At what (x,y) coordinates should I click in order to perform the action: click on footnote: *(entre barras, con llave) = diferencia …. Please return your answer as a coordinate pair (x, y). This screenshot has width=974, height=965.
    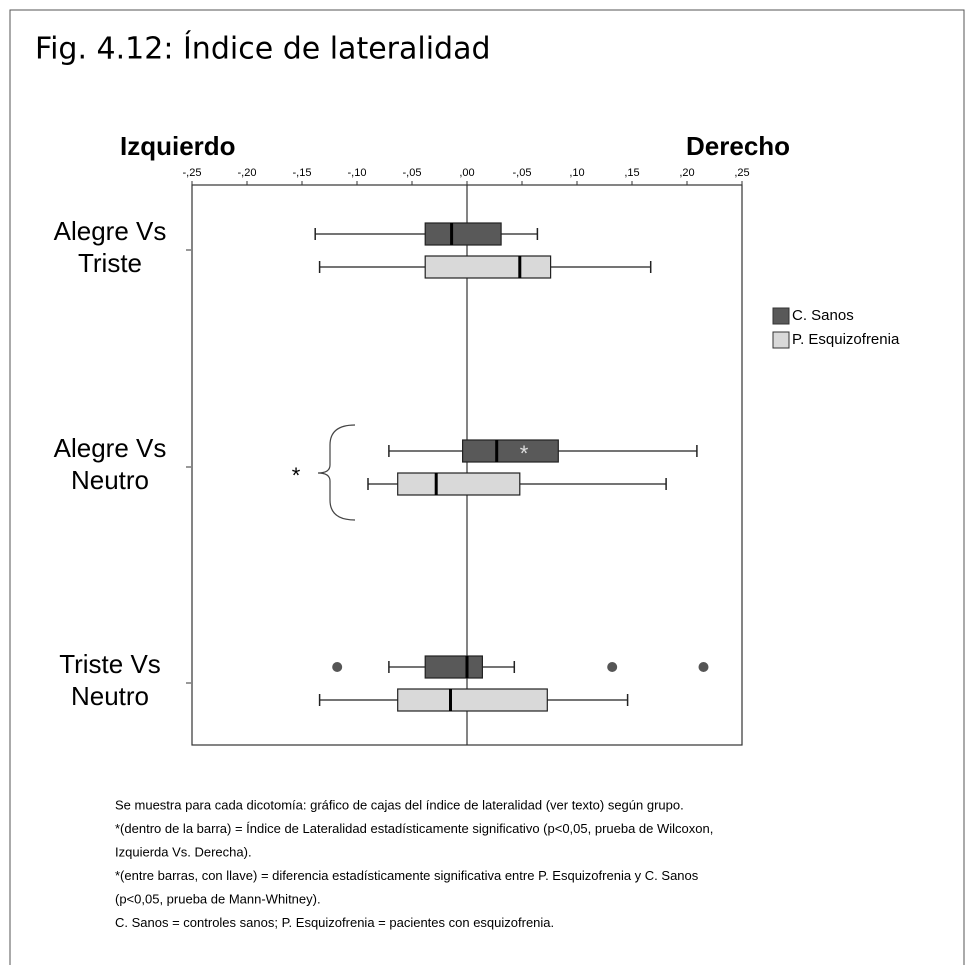
    Looking at the image, I should click on (407, 875).